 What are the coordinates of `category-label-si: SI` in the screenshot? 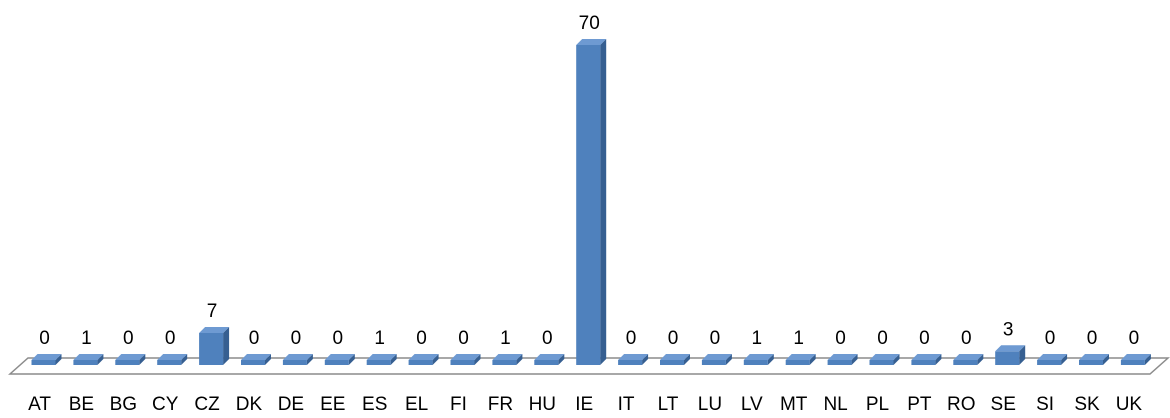 It's located at (1045, 404).